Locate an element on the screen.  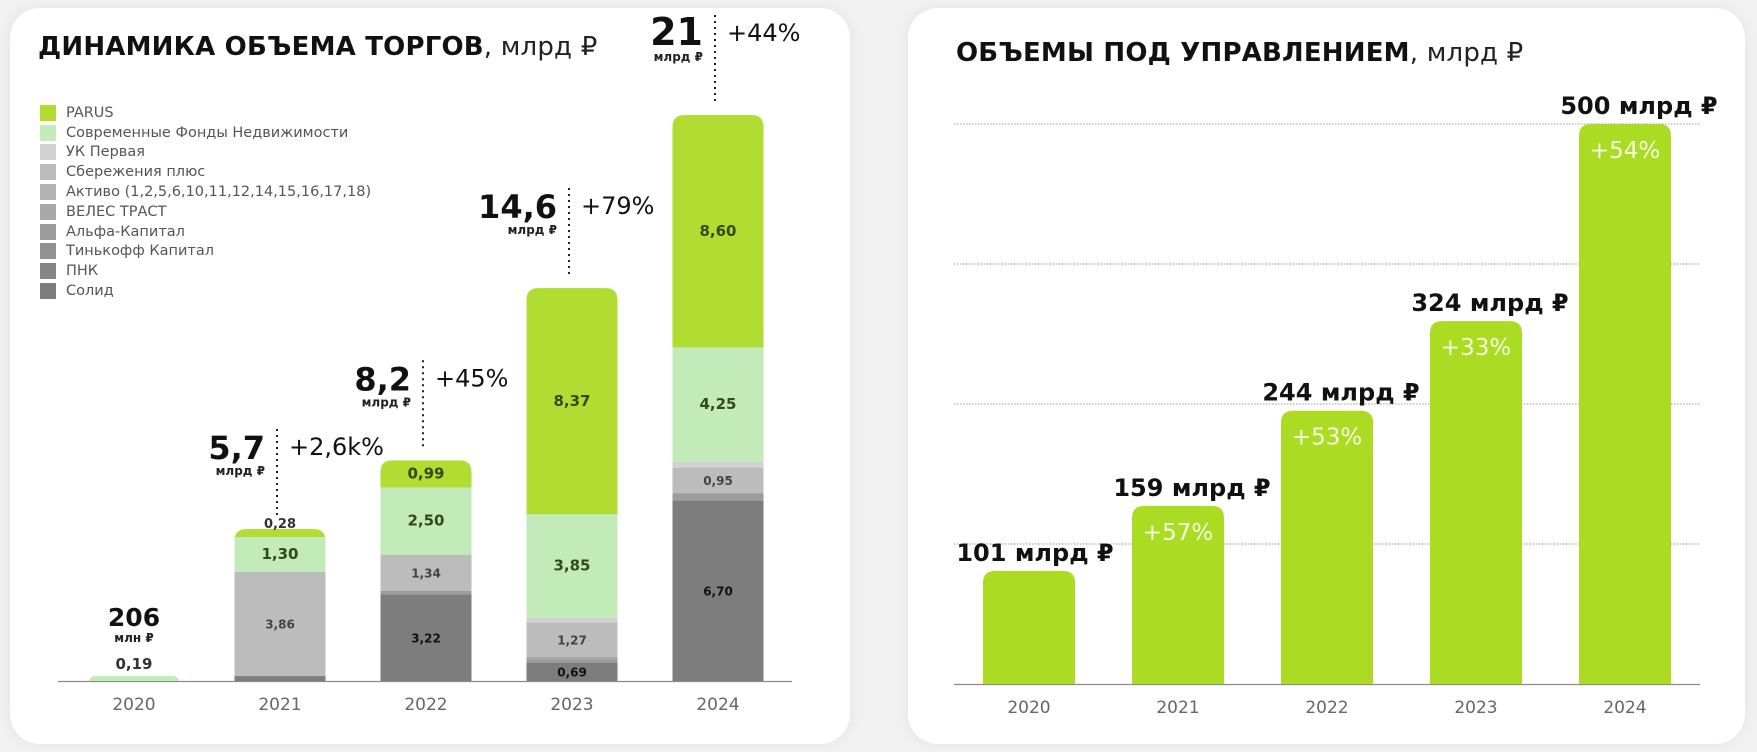
legend-item: Тинькофф Капитал is located at coordinates (205, 252).